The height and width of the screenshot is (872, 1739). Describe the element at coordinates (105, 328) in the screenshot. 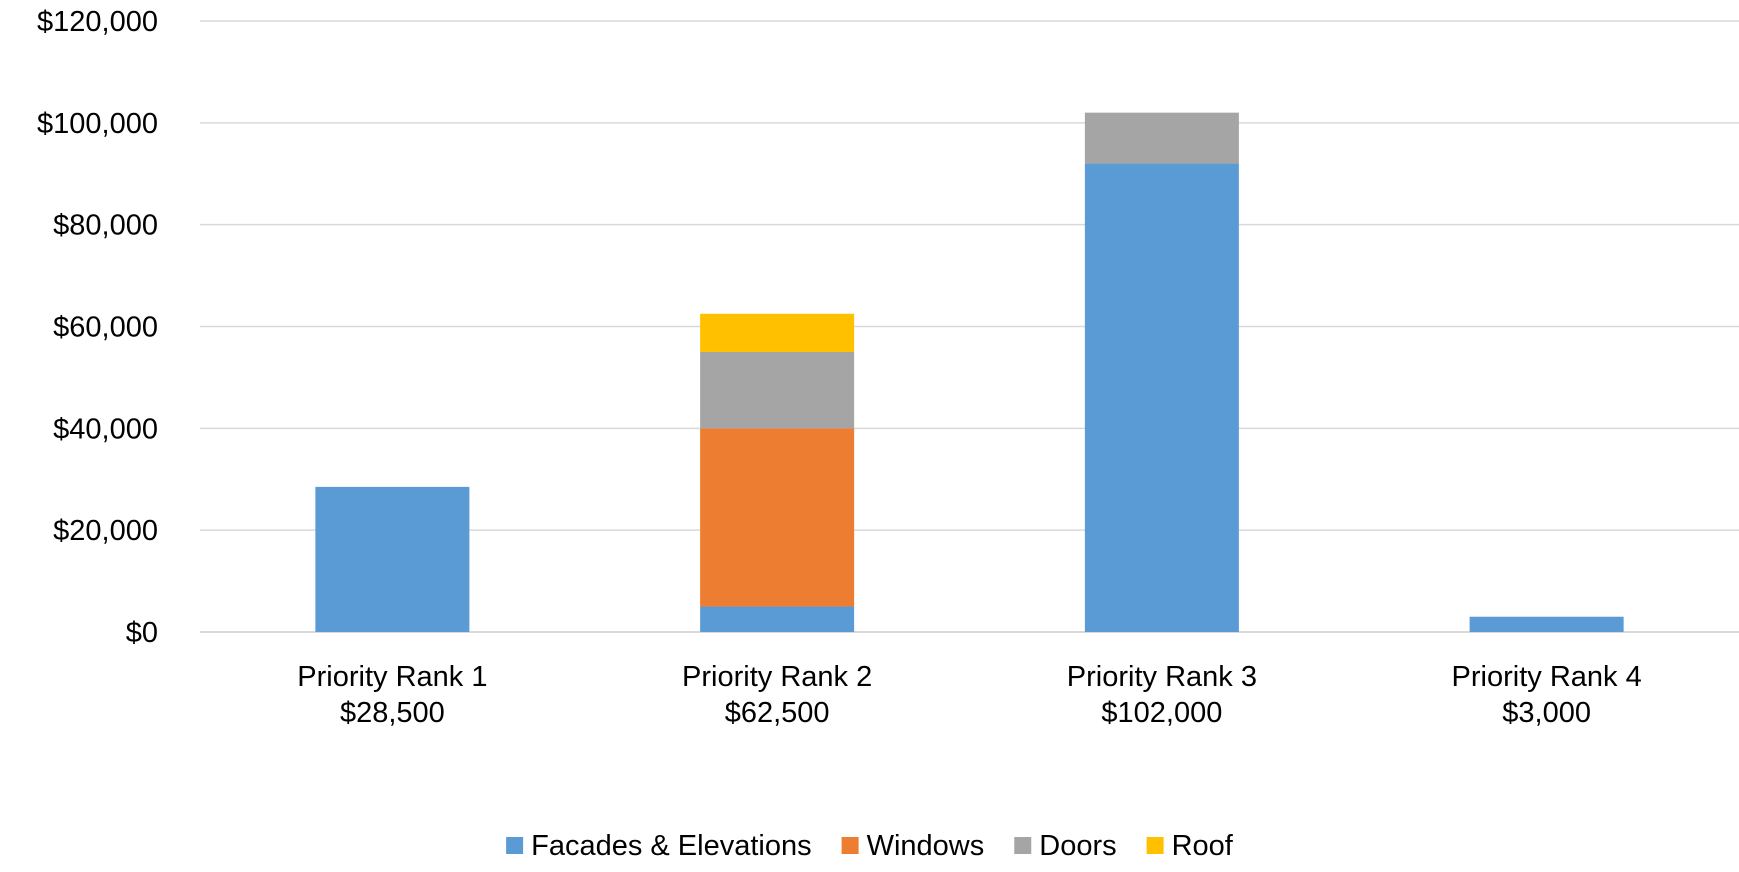

I see `y-tick-label: $60,000` at that location.